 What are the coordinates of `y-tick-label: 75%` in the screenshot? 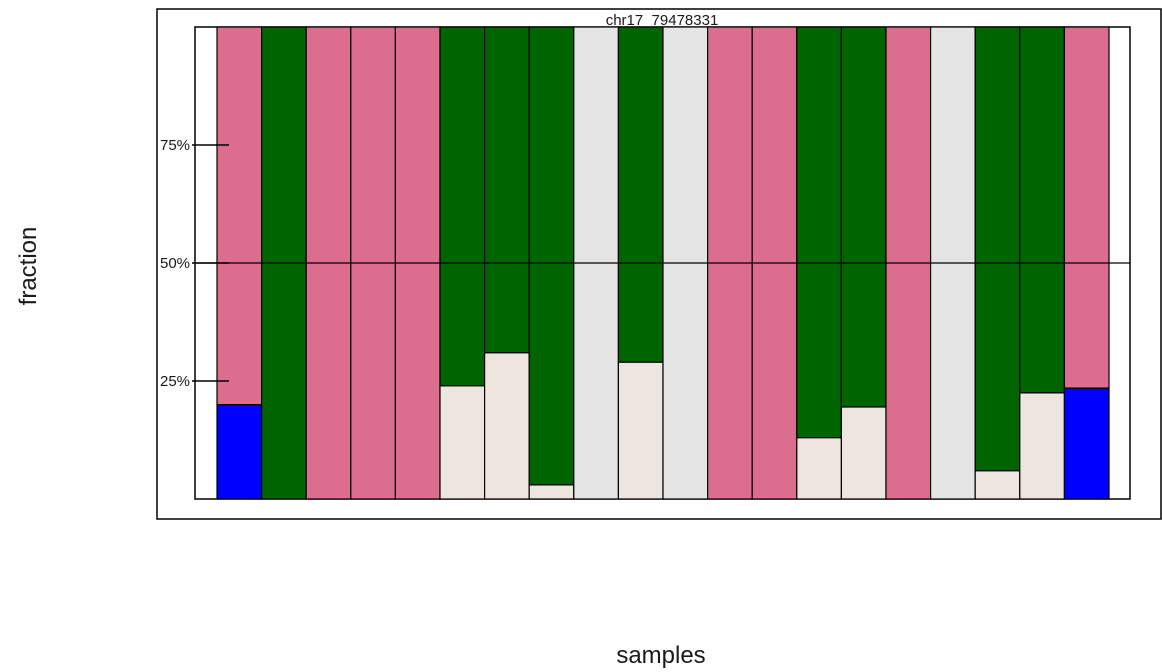 It's located at (175, 145).